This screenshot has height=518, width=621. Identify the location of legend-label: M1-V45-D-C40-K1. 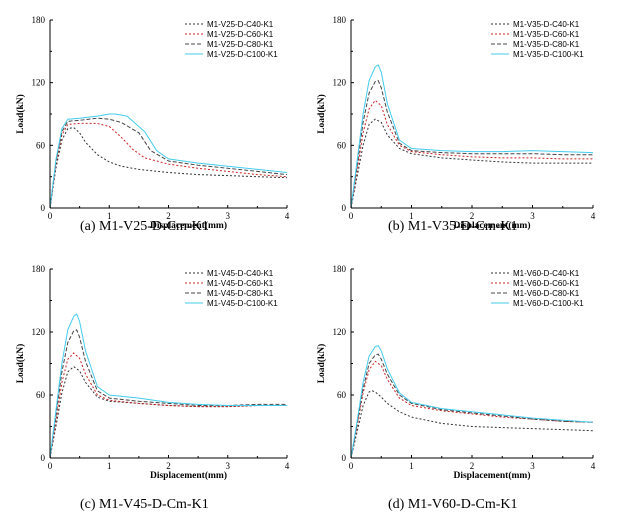
(240, 273).